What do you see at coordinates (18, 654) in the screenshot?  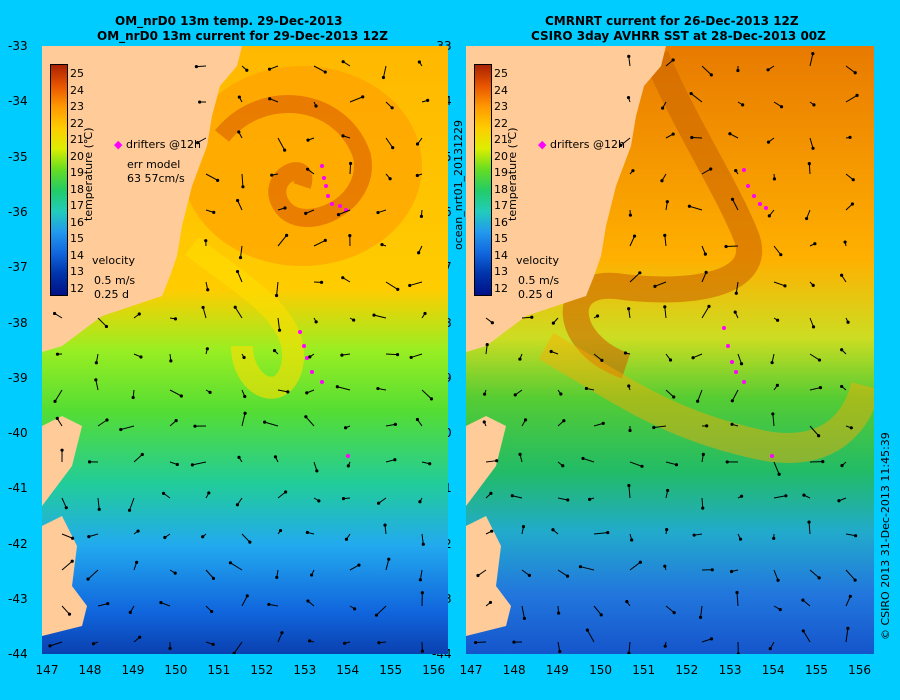 I see `y-tick-label: -44` at bounding box center [18, 654].